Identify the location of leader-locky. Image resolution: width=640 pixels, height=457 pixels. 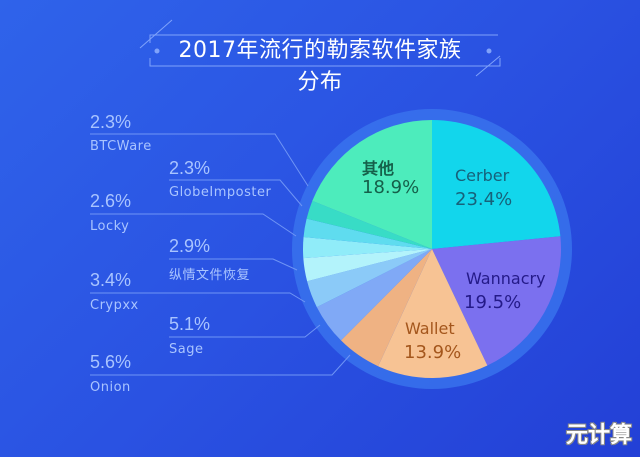
(193, 225).